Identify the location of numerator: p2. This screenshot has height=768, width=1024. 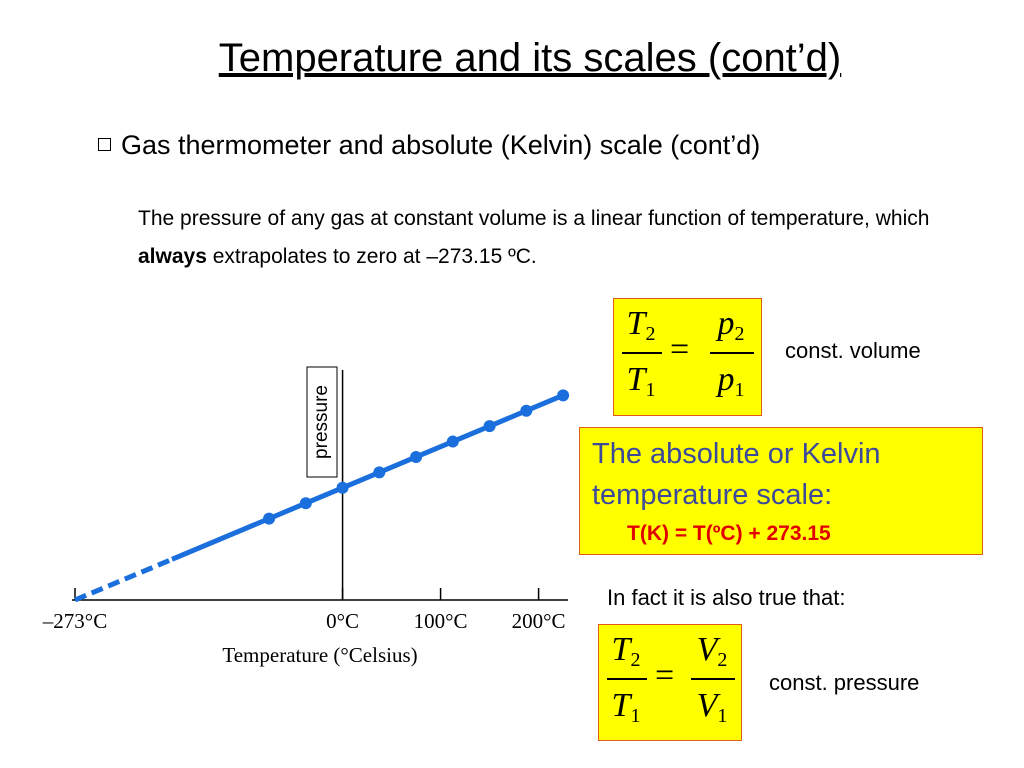
(731, 325).